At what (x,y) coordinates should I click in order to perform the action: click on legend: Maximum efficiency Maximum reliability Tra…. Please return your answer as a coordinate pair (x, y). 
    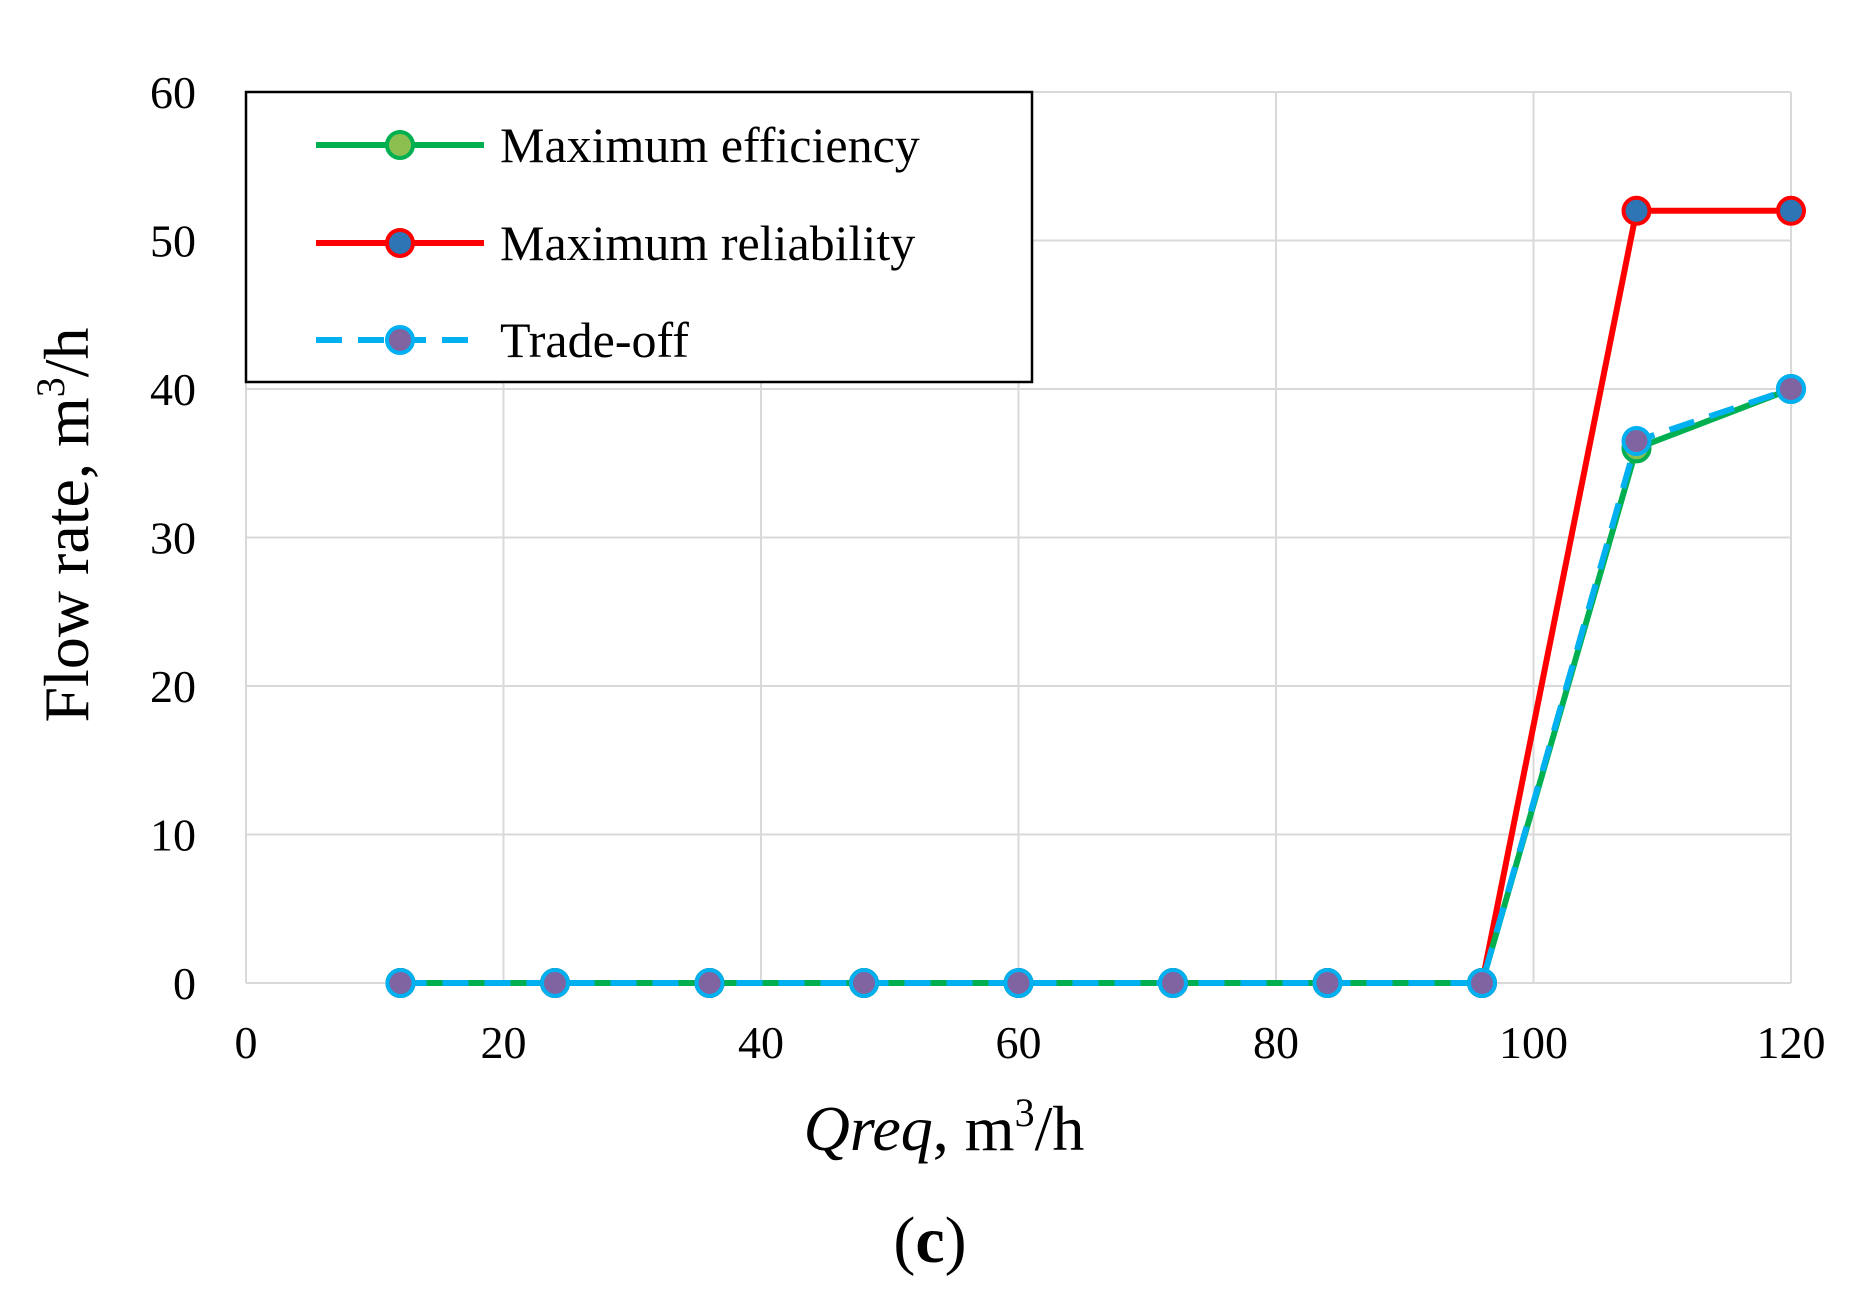
    Looking at the image, I should click on (639, 237).